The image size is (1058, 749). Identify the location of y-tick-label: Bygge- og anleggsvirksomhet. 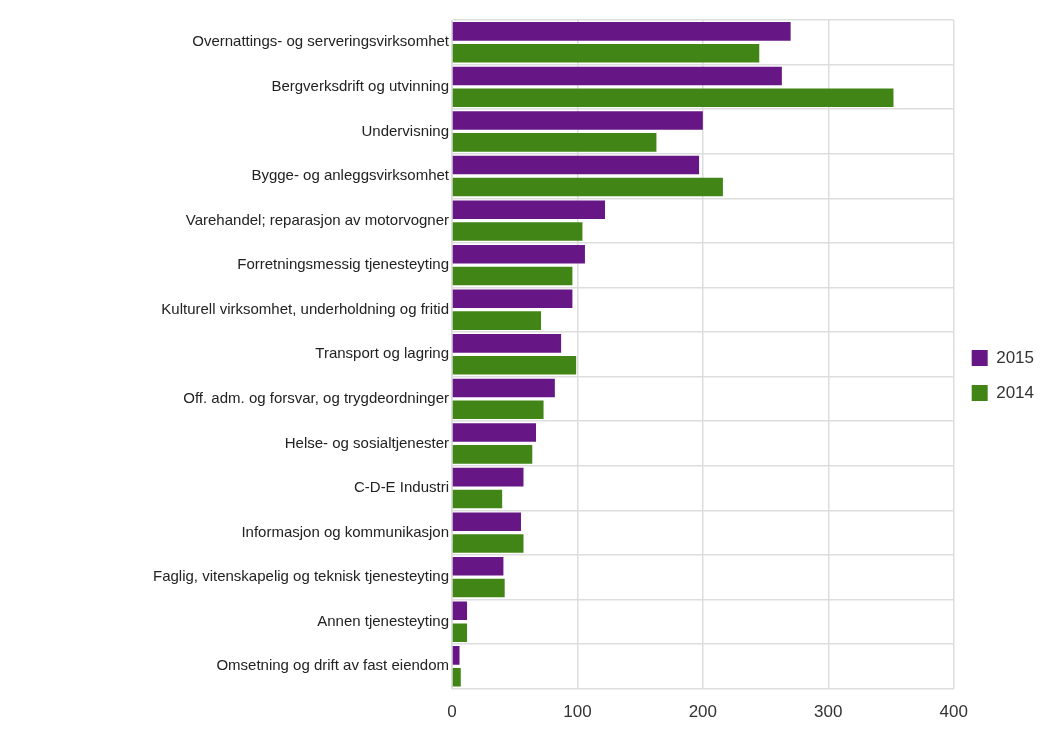
(350, 175).